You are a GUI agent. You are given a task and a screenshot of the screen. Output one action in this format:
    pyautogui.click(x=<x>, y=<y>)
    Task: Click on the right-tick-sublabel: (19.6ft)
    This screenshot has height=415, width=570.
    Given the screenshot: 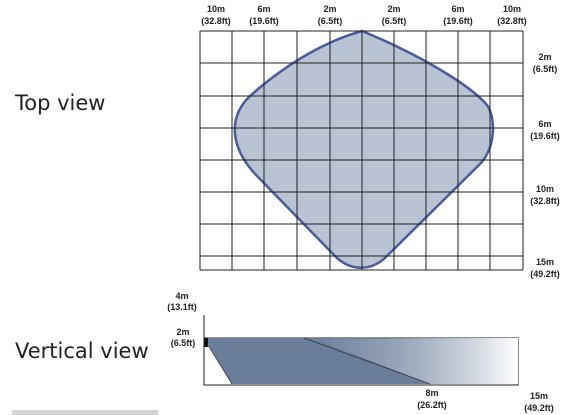 What is the action you would take?
    pyautogui.click(x=545, y=136)
    